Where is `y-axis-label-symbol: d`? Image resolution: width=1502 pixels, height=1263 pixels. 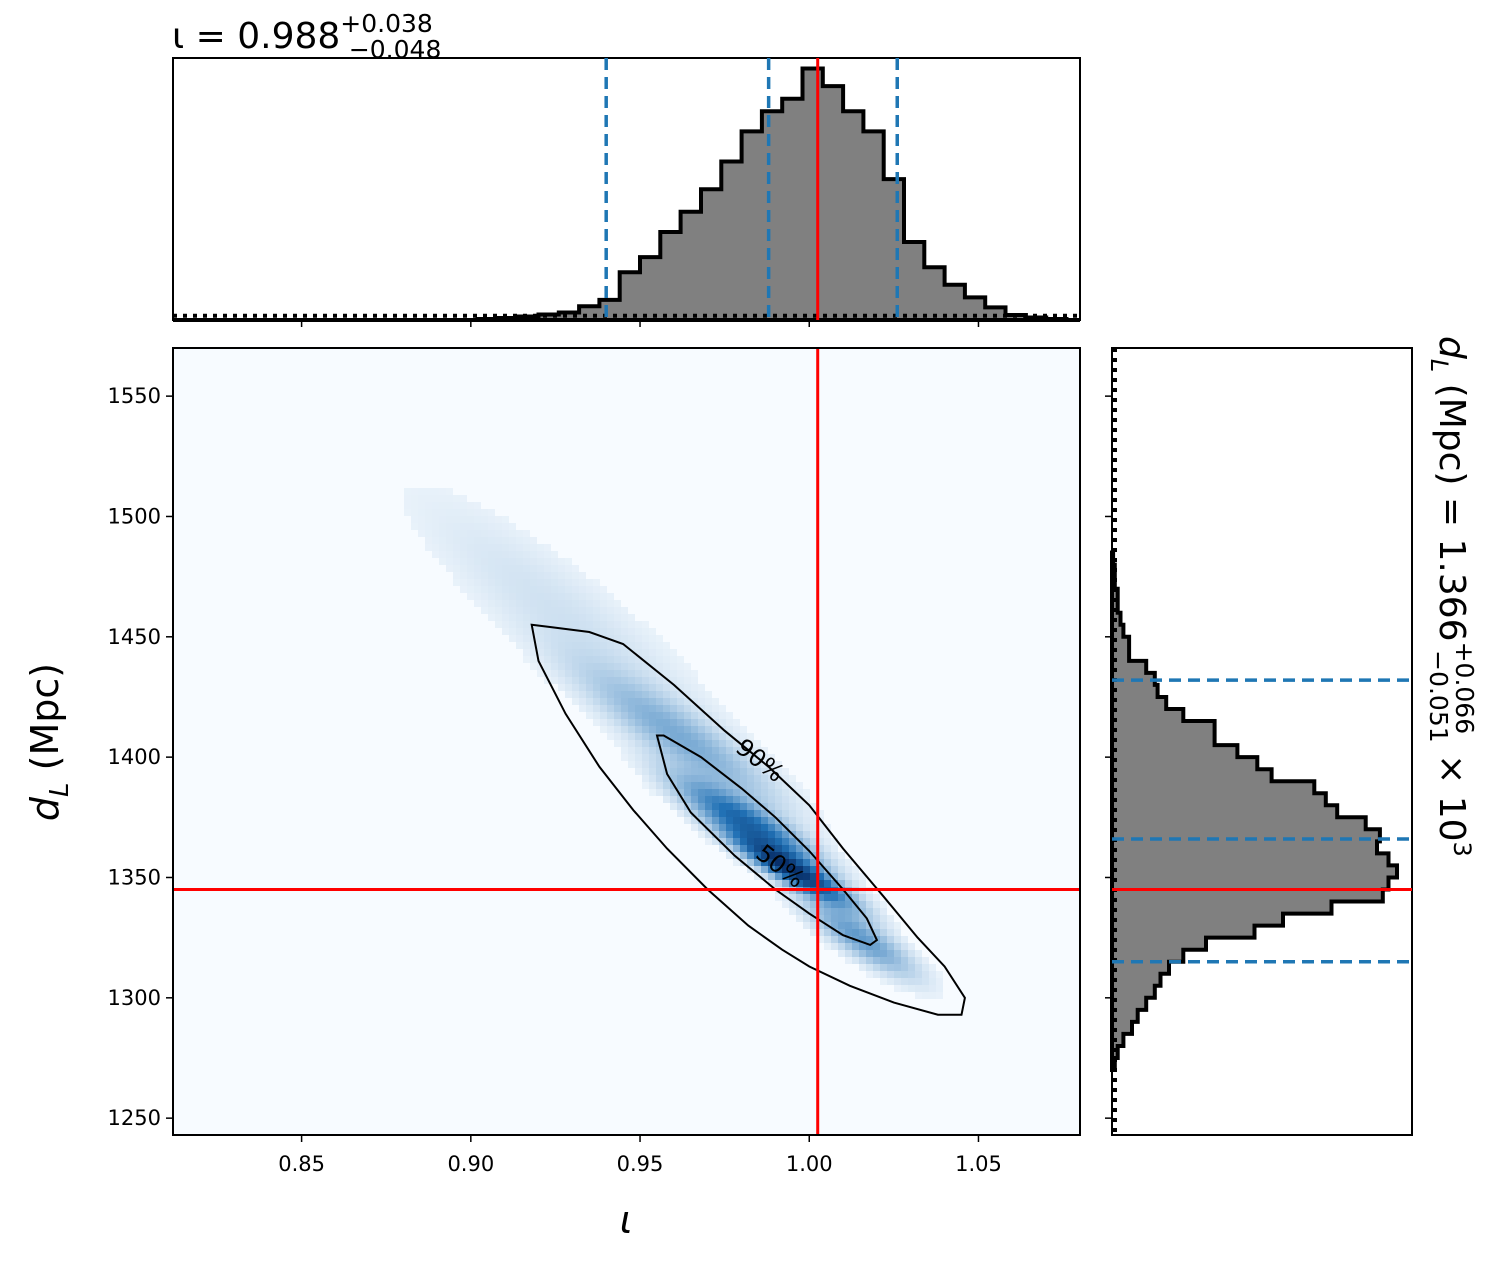 y-axis-label-symbol: d is located at coordinates (45, 808).